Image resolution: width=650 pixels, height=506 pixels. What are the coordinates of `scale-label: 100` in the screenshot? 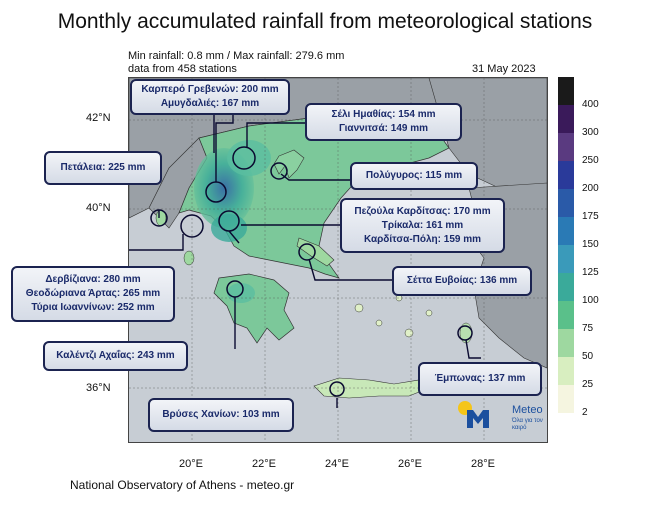 It's located at (590, 300).